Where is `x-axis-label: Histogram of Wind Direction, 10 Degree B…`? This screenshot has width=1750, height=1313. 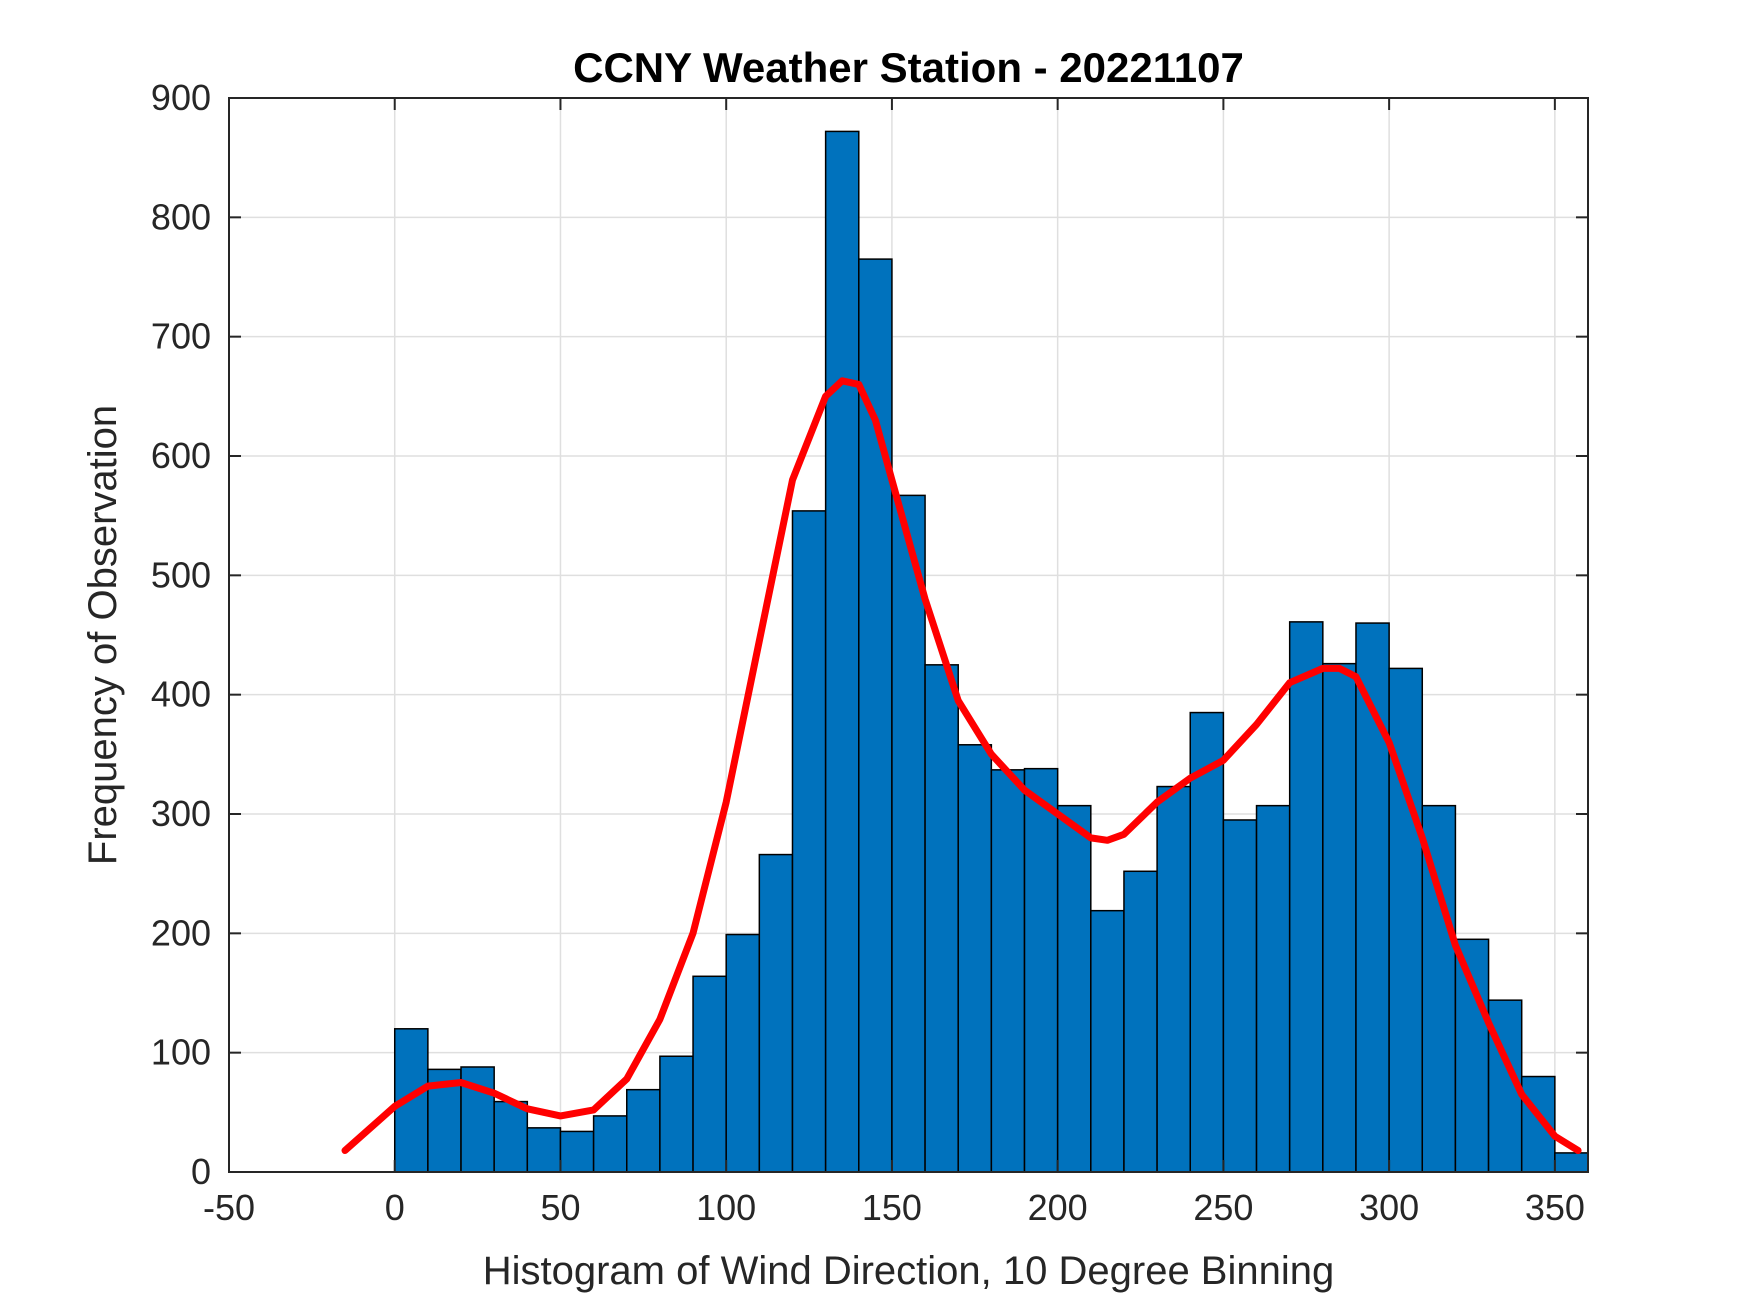 x-axis-label: Histogram of Wind Direction, 10 Degree B… is located at coordinates (909, 1271).